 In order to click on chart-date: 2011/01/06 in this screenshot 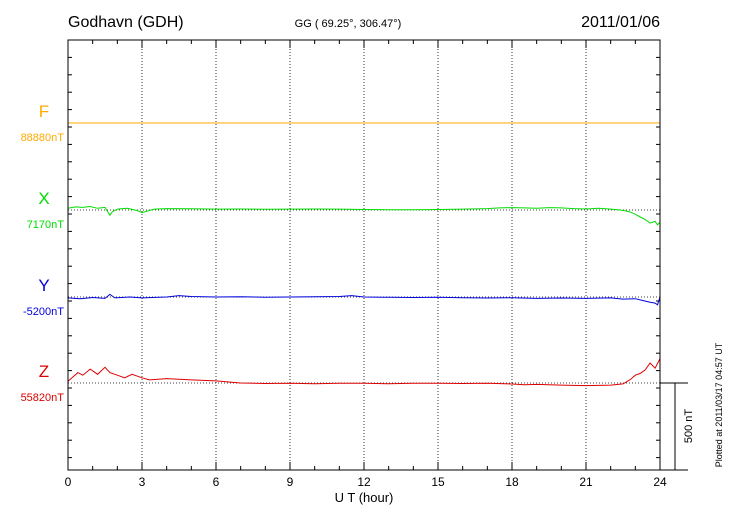, I will do `click(620, 22)`.